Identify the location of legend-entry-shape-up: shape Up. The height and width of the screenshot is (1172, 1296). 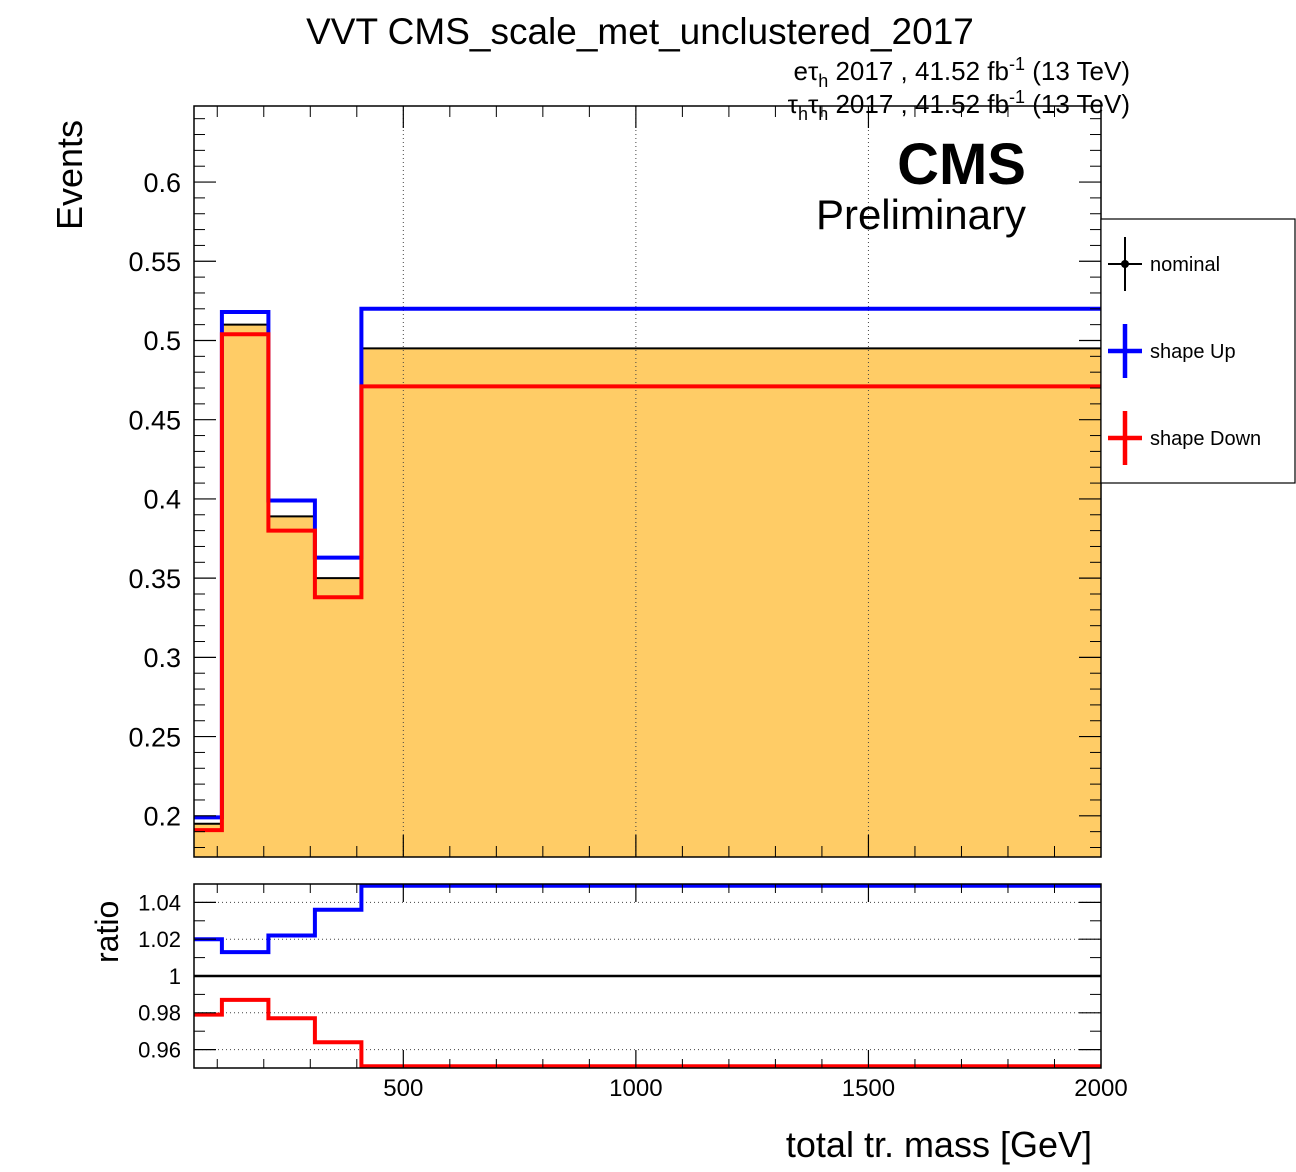
(1172, 351).